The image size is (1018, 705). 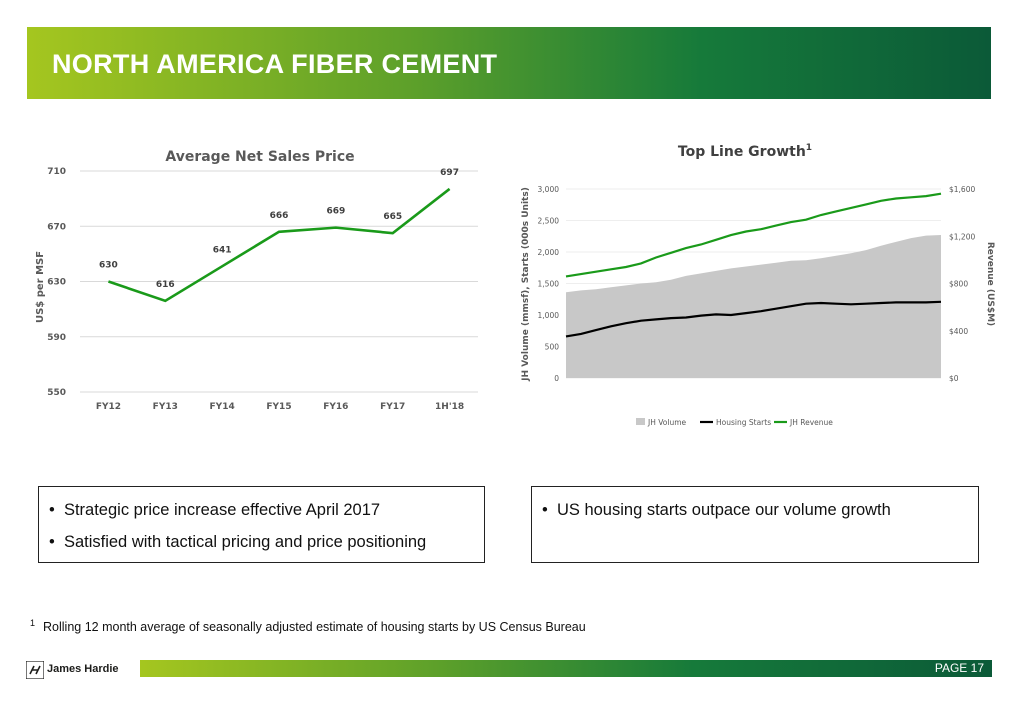 What do you see at coordinates (222, 407) in the screenshot?
I see `chart1-x-tick-label: FY14` at bounding box center [222, 407].